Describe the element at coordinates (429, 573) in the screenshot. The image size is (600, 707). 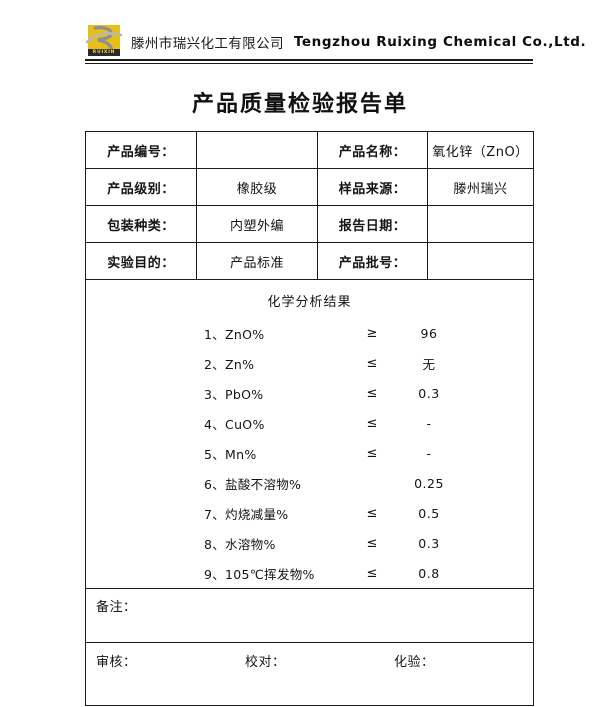
I see `analysis-item-value: 0.8` at that location.